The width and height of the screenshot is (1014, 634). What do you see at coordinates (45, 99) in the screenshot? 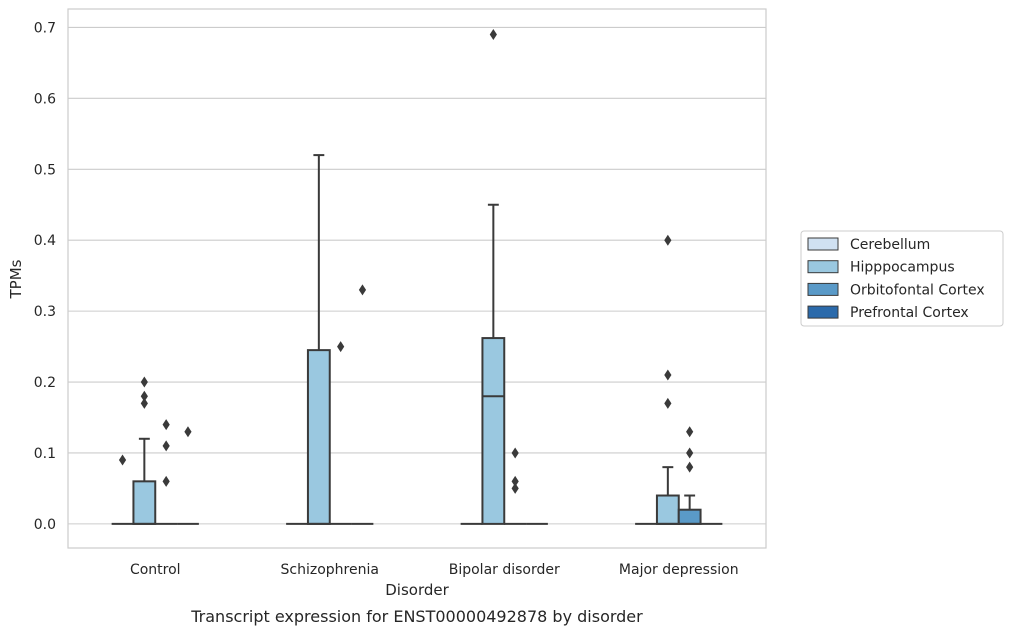
I see `y-tick-label: 0.6` at bounding box center [45, 99].